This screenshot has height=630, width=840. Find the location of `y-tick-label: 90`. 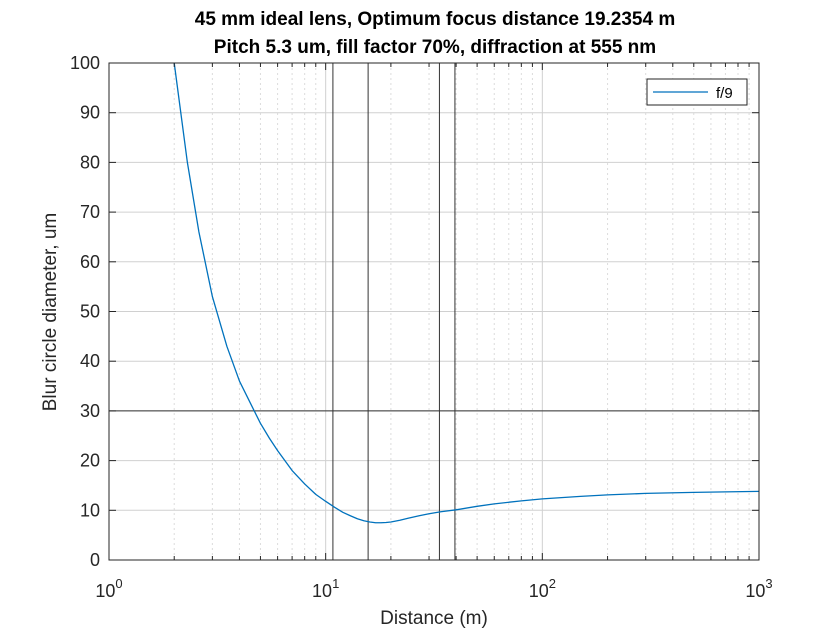

y-tick-label: 90 is located at coordinates (90, 113).